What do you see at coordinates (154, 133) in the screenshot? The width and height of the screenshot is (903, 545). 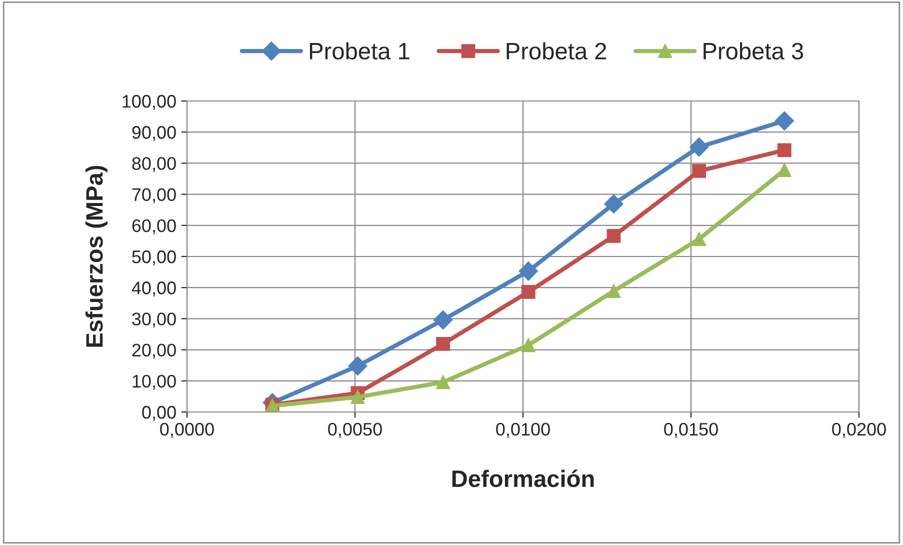 I see `y-tick-label: 90,00` at bounding box center [154, 133].